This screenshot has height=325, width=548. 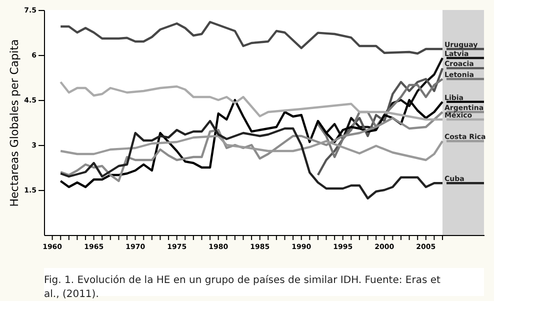 I want to click on caption: Fig. 1. Evolución de la HE en un grupo de países de similar IDH. Fuente: Eras et al., (2011)., so click(x=242, y=287).